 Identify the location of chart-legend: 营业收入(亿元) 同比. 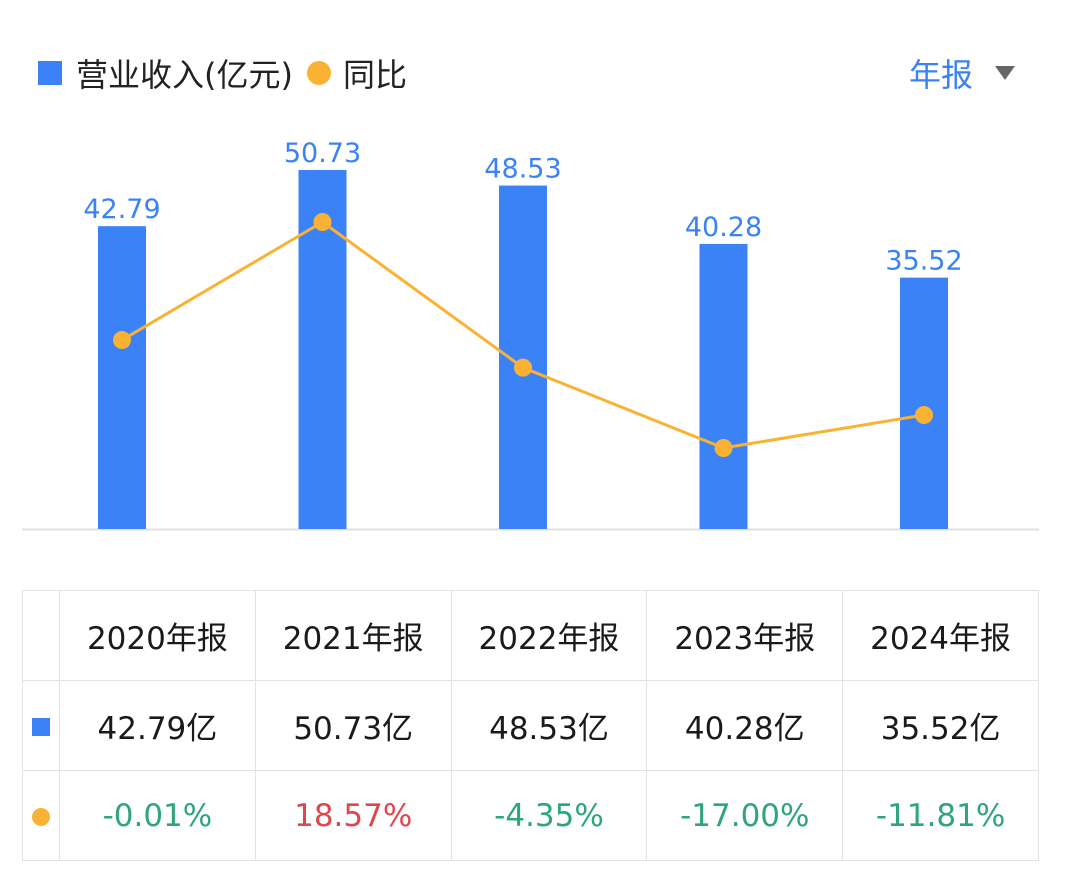
(222, 73).